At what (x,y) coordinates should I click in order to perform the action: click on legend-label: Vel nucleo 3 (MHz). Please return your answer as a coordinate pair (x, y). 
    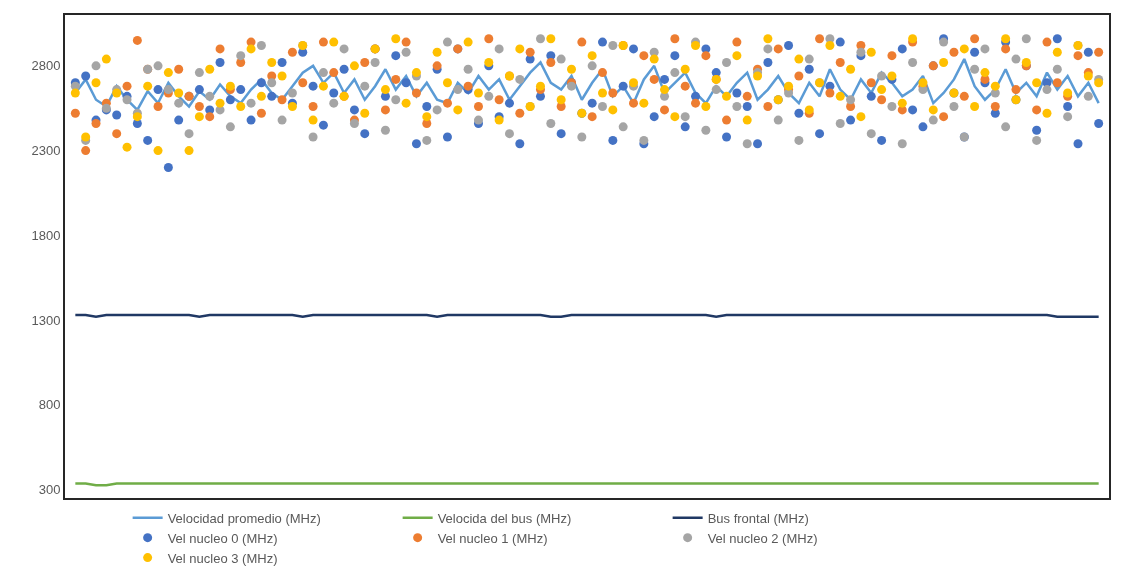
    Looking at the image, I should click on (222, 558).